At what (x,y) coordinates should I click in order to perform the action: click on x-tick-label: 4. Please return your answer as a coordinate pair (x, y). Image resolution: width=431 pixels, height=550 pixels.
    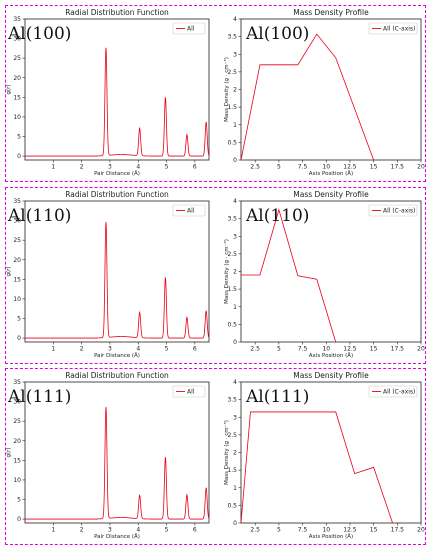
    Looking at the image, I should click on (138, 167).